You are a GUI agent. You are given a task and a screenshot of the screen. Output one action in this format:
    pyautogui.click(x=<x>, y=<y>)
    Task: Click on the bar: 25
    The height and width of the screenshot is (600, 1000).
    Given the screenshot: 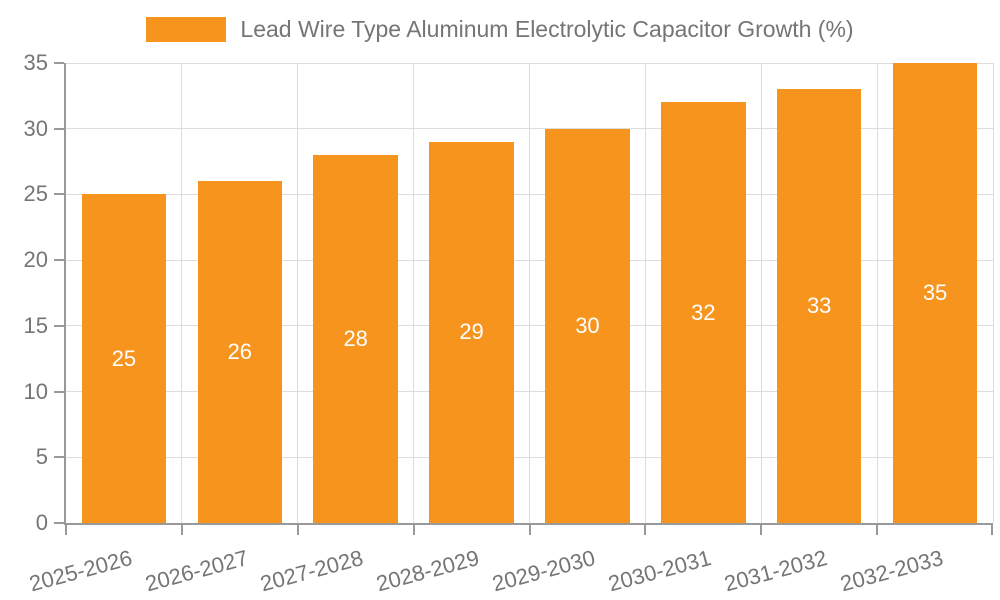 What is the action you would take?
    pyautogui.click(x=124, y=358)
    